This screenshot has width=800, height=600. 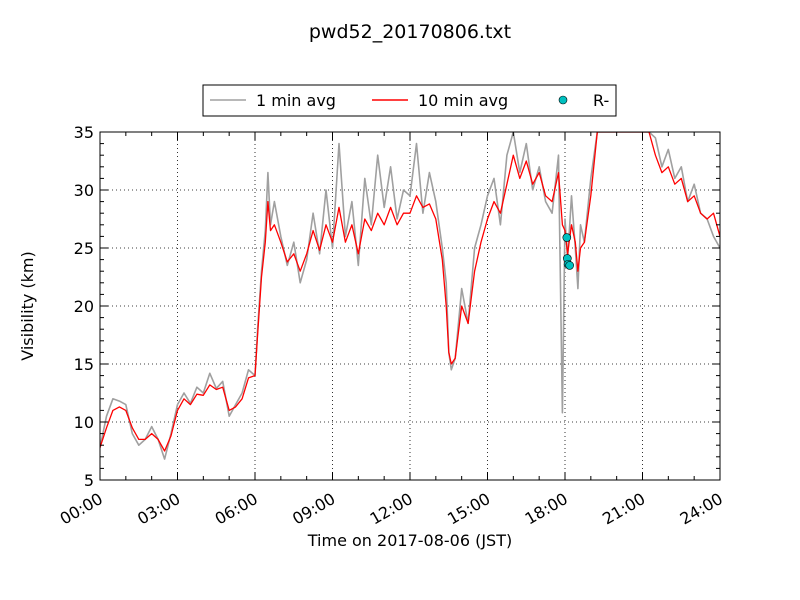 What do you see at coordinates (84, 422) in the screenshot?
I see `y-tick-label: 10` at bounding box center [84, 422].